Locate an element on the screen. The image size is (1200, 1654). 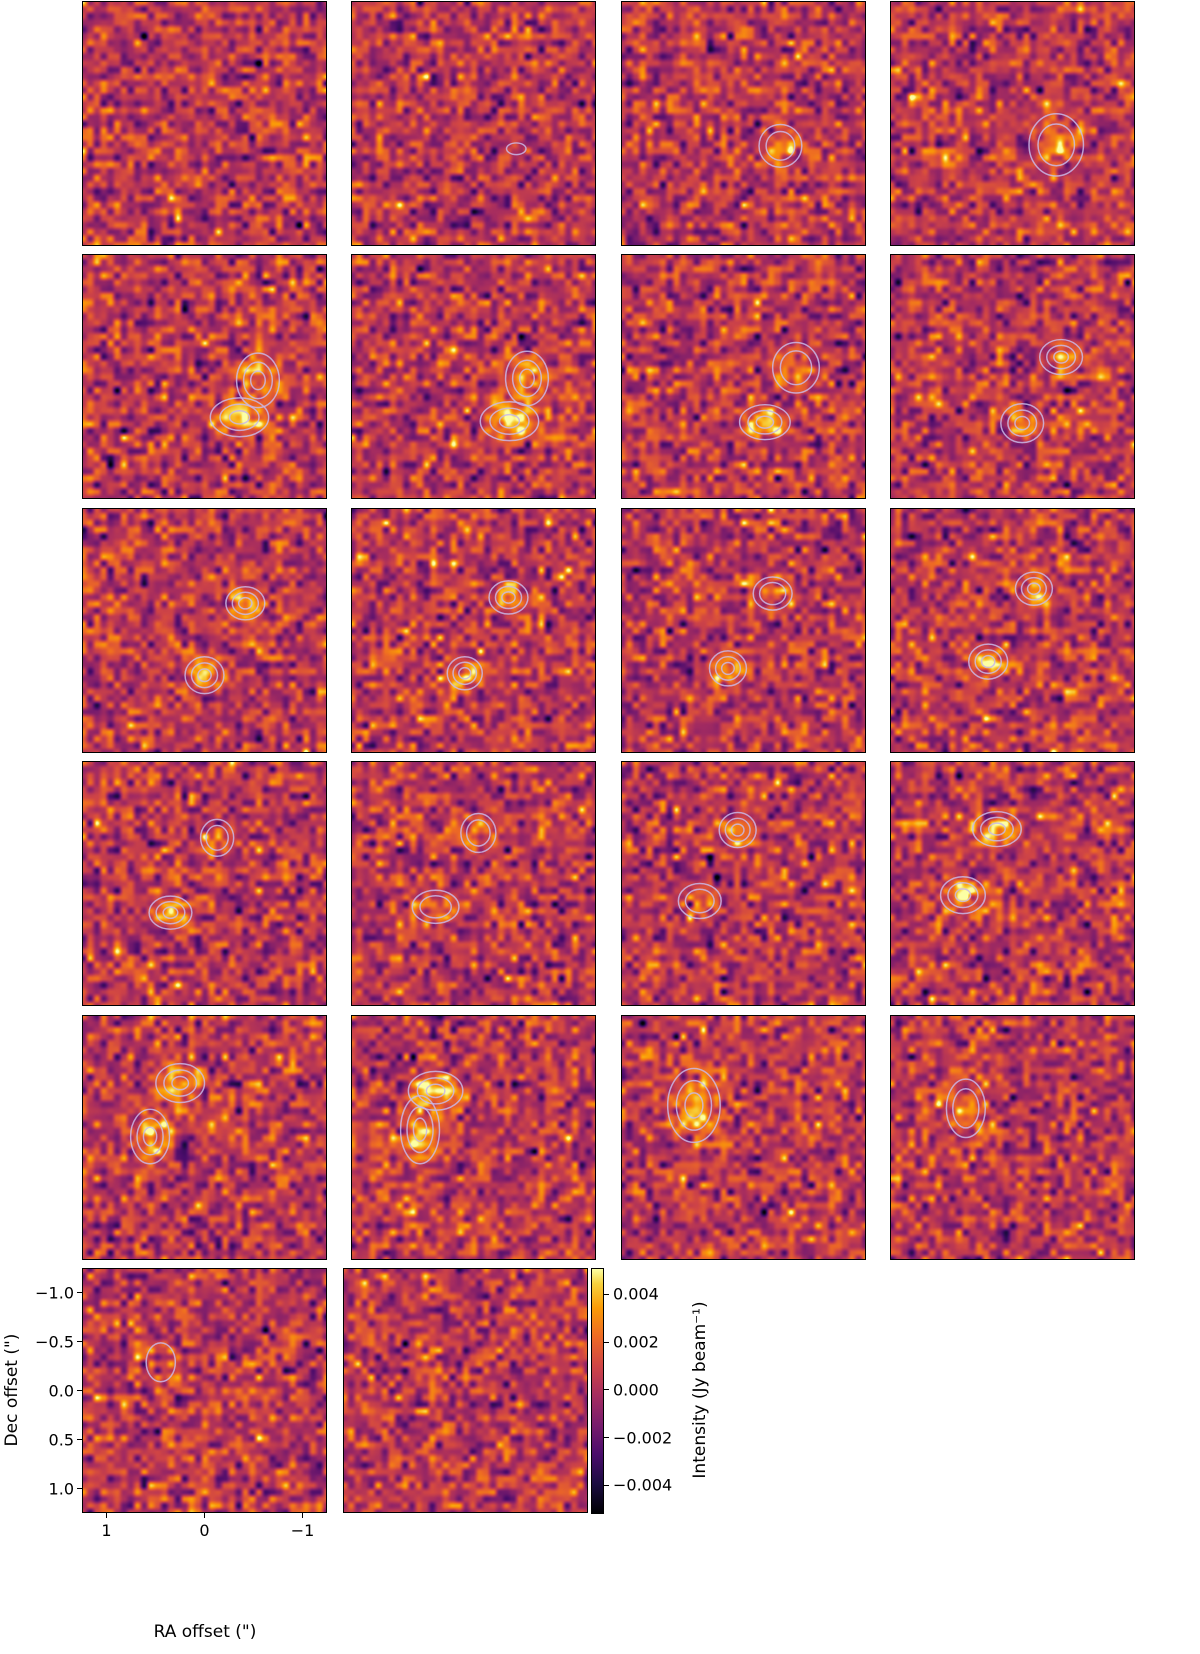
y-tick-label: 0.0 is located at coordinates (61, 1390).